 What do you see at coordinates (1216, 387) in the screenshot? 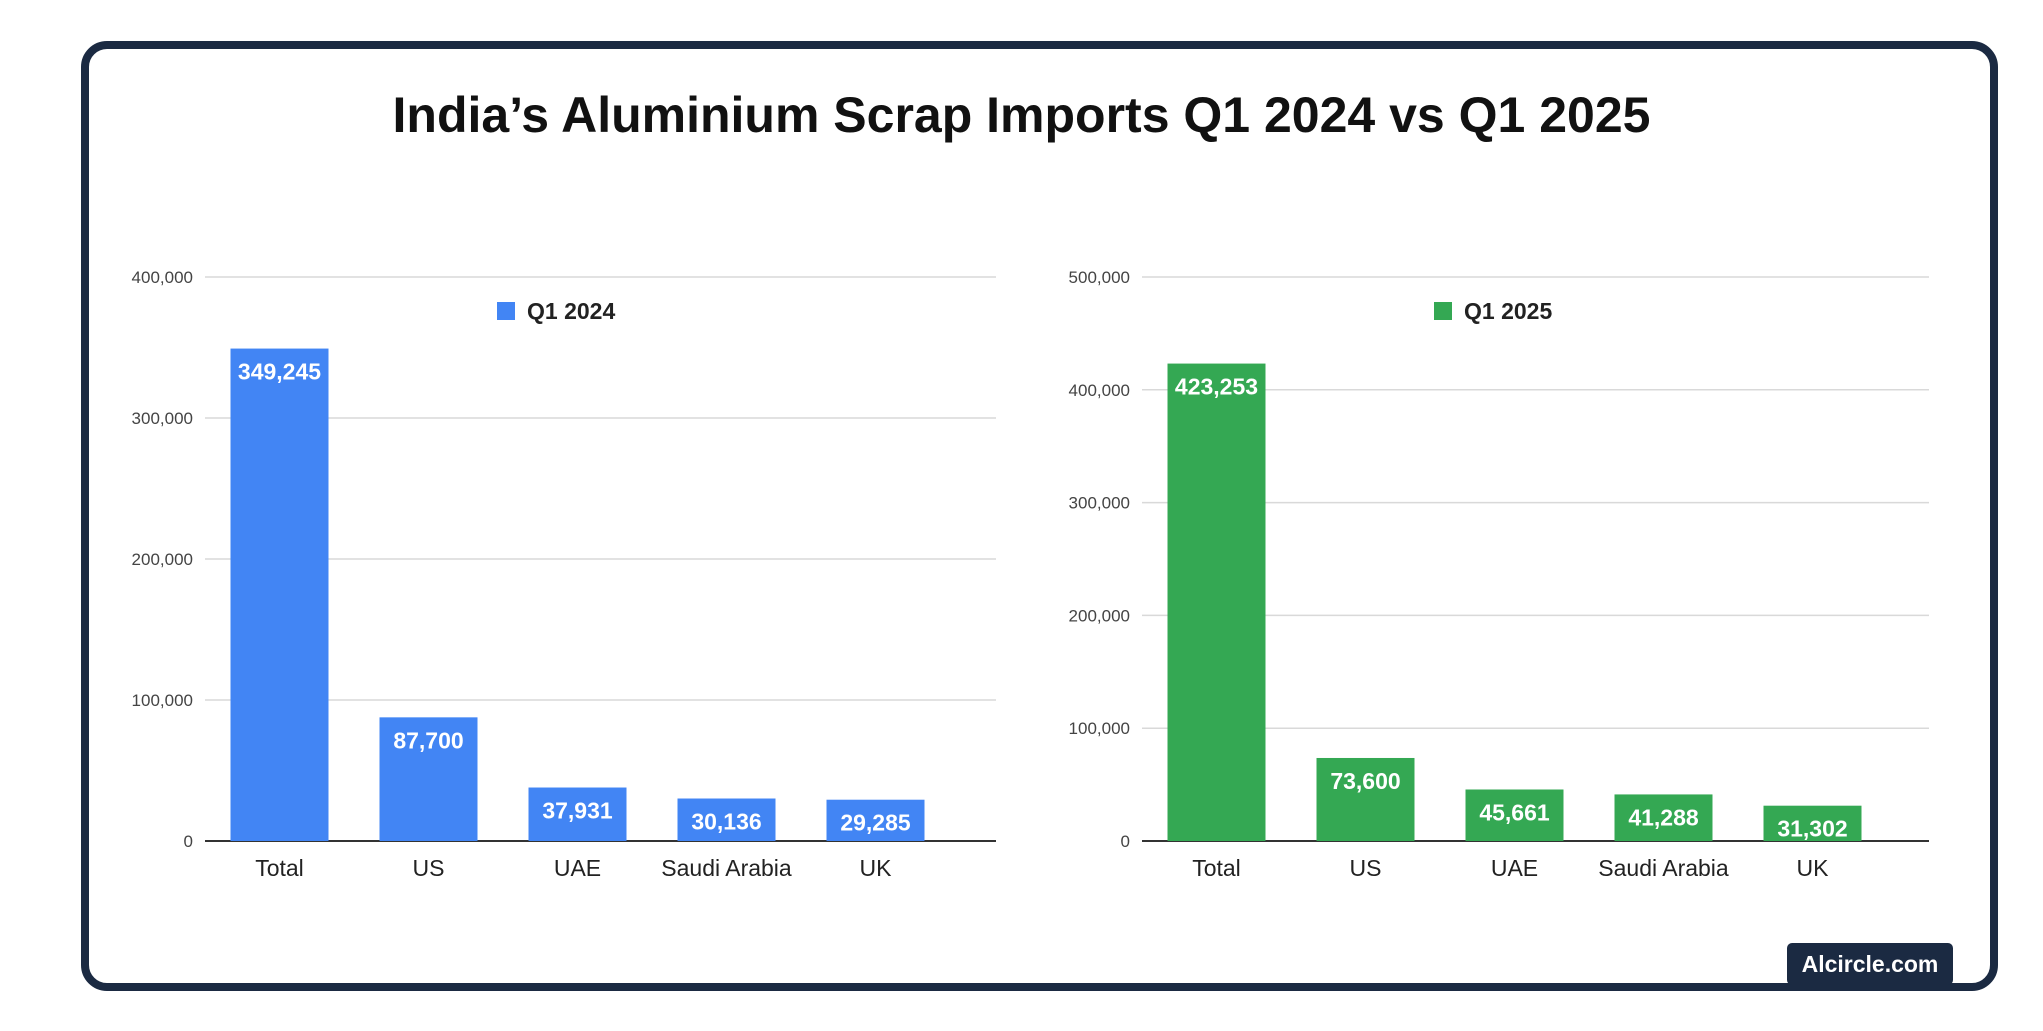
I see `chart2-bar-value-label: 423,253` at bounding box center [1216, 387].